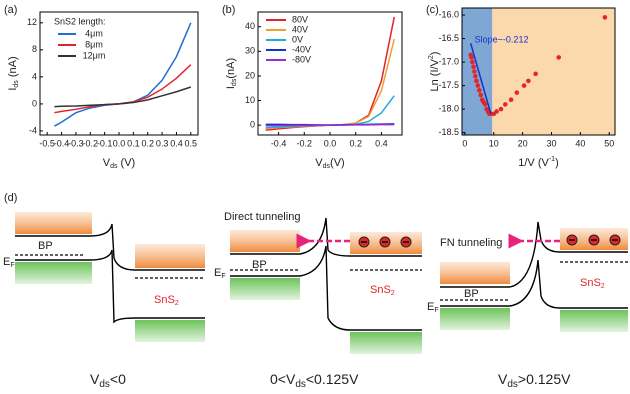  Describe the element at coordinates (557, 163) in the screenshot. I see `x-axis-label-text: )` at that location.